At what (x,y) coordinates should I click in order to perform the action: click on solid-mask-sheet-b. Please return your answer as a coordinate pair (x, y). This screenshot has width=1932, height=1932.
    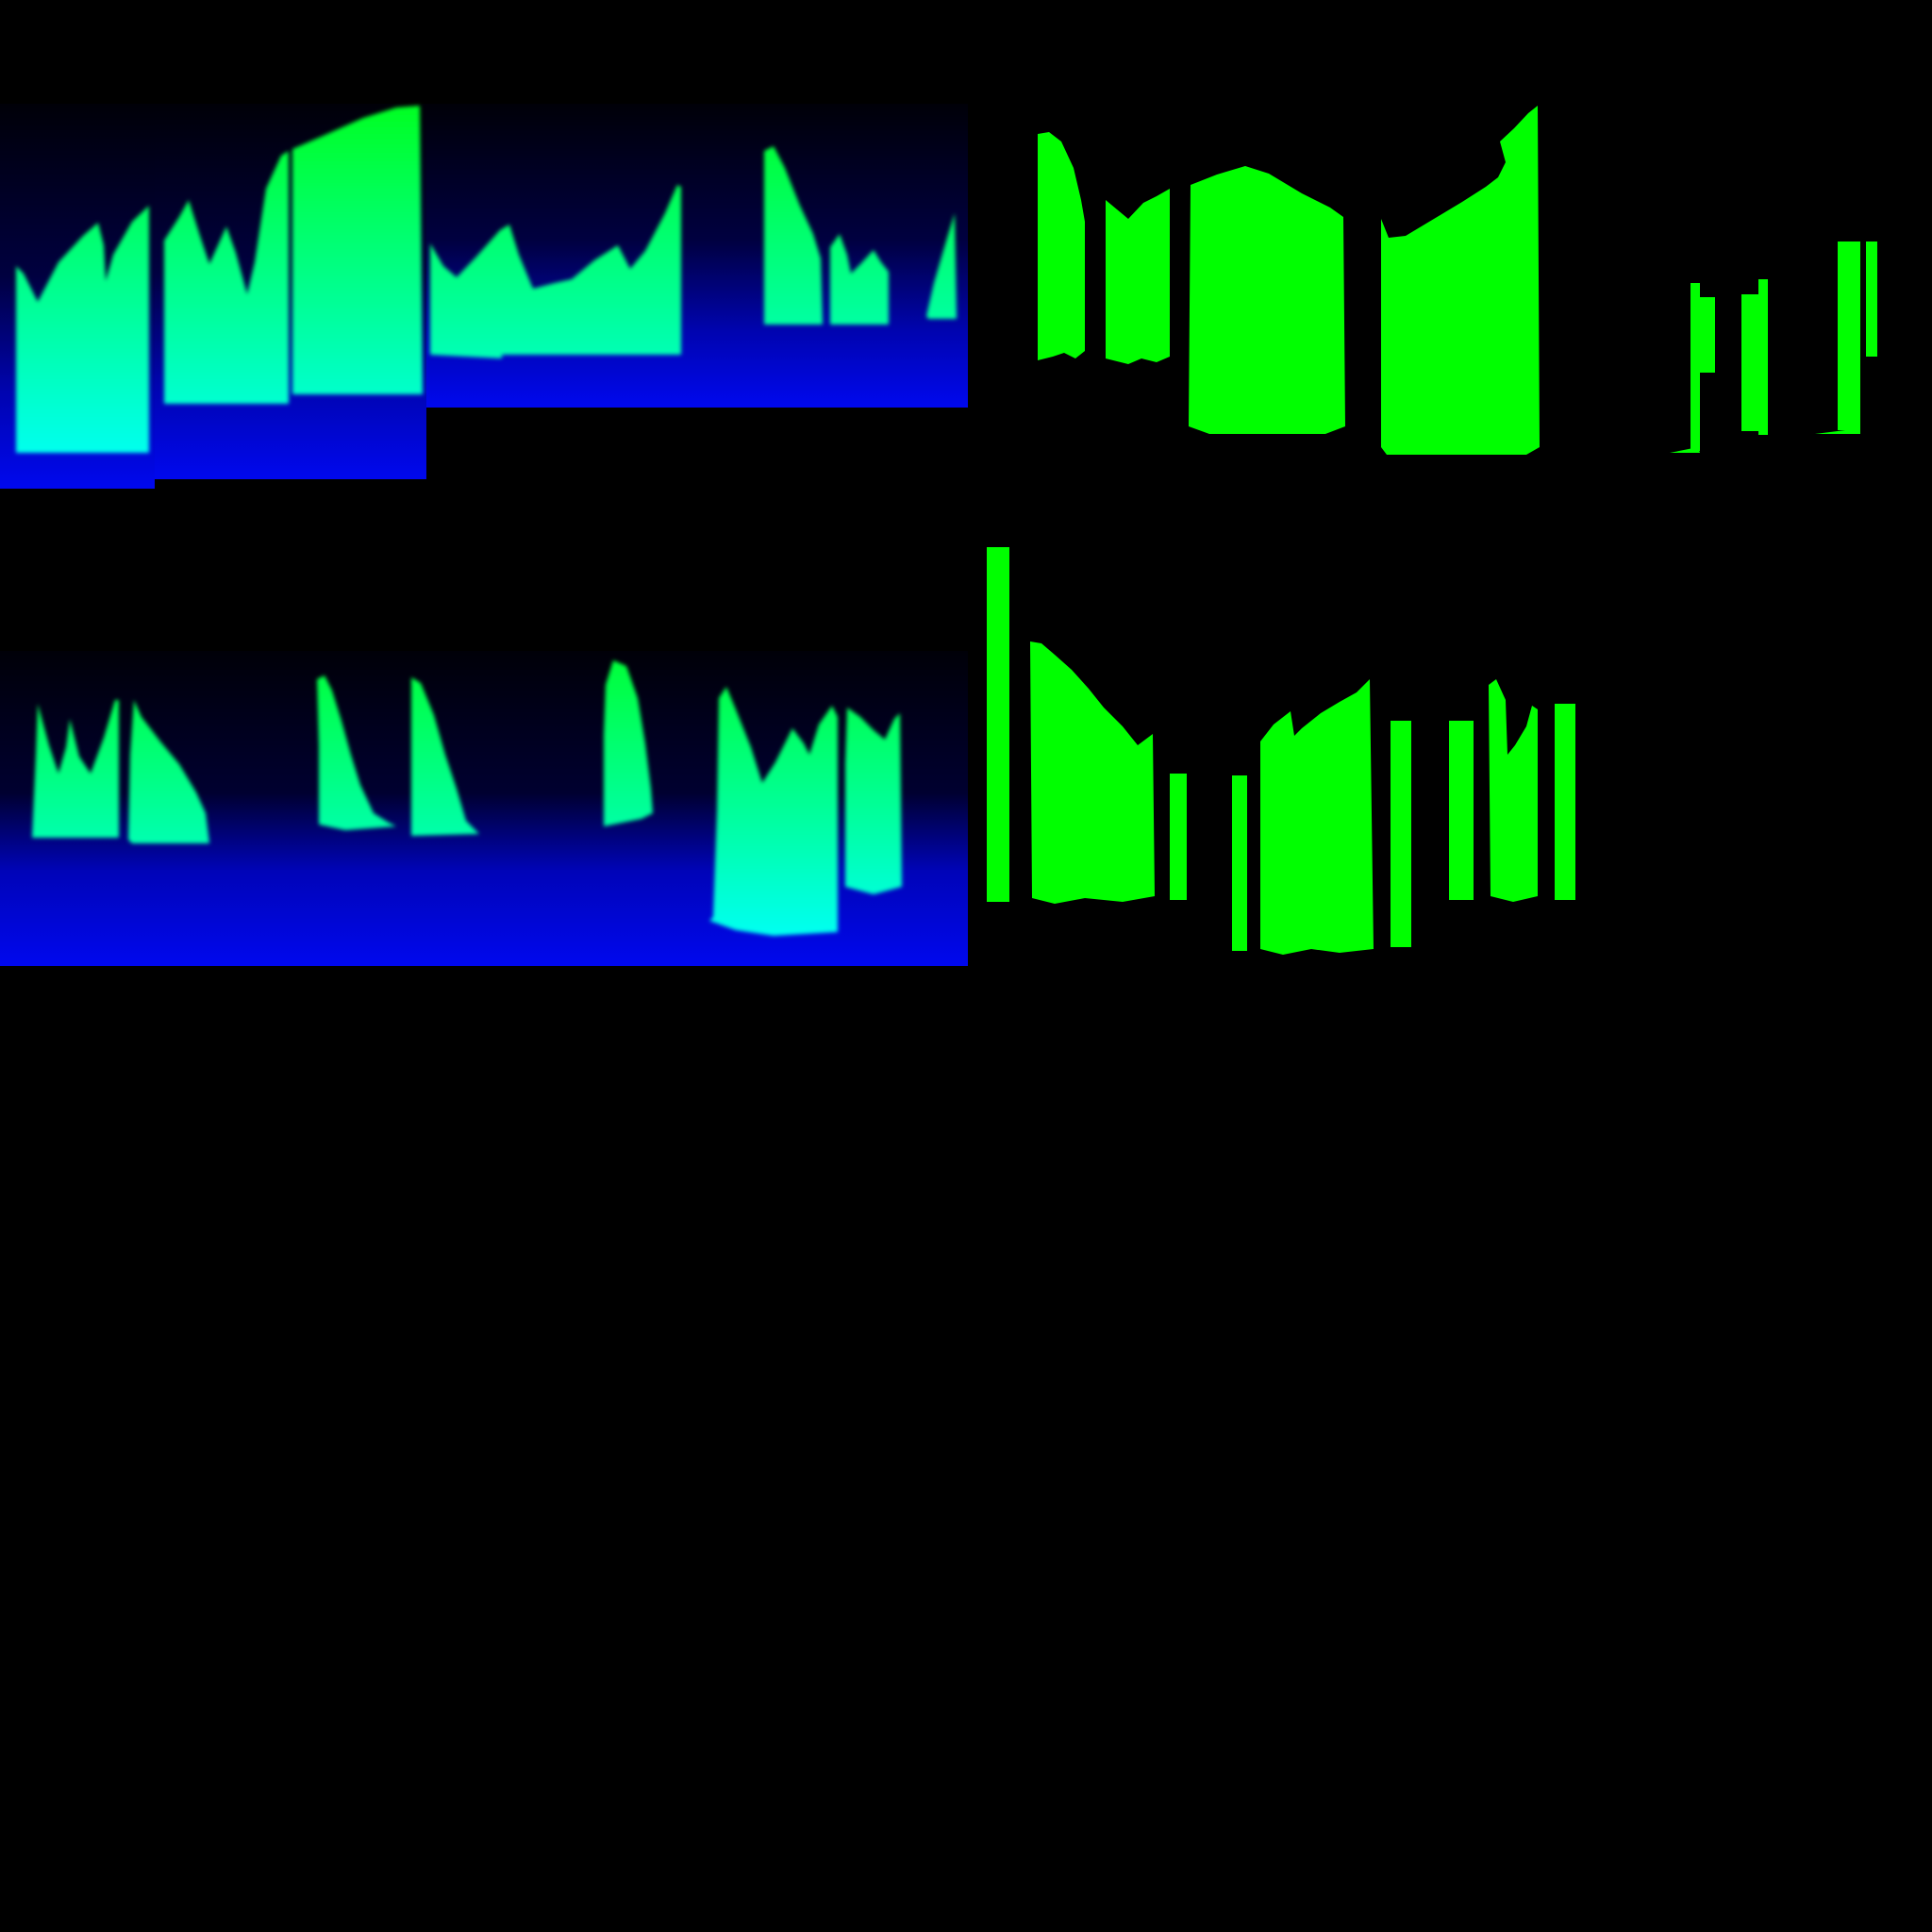
    Looking at the image, I should click on (1281, 751).